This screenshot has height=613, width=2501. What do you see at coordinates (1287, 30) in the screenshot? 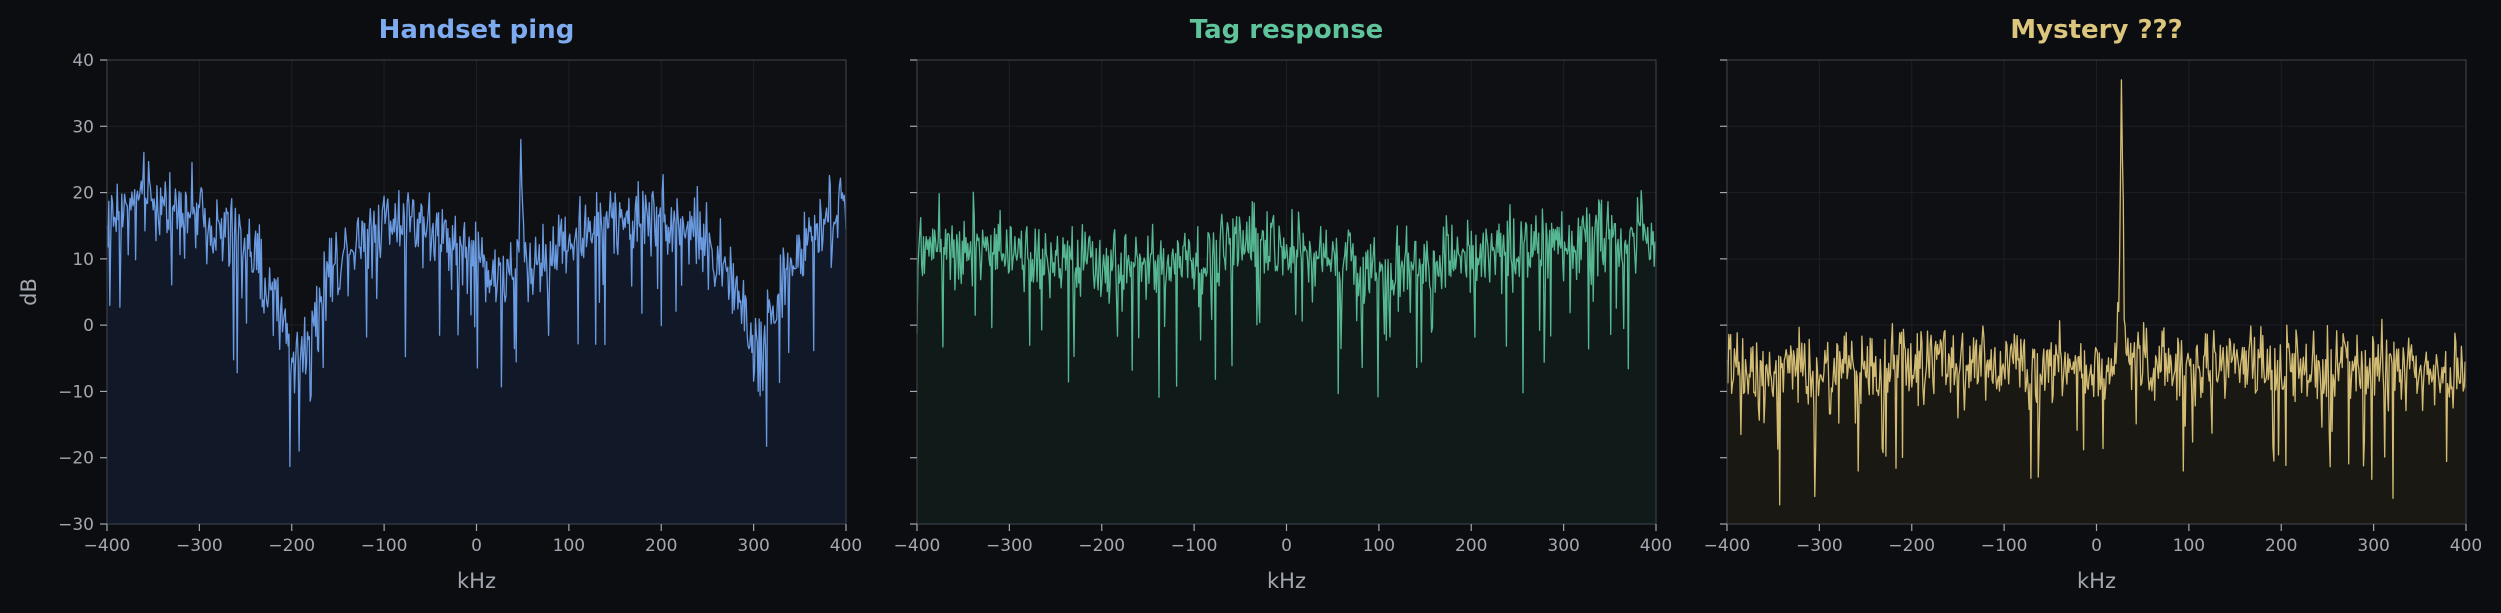
I see `panel-title: Tag response` at bounding box center [1287, 30].